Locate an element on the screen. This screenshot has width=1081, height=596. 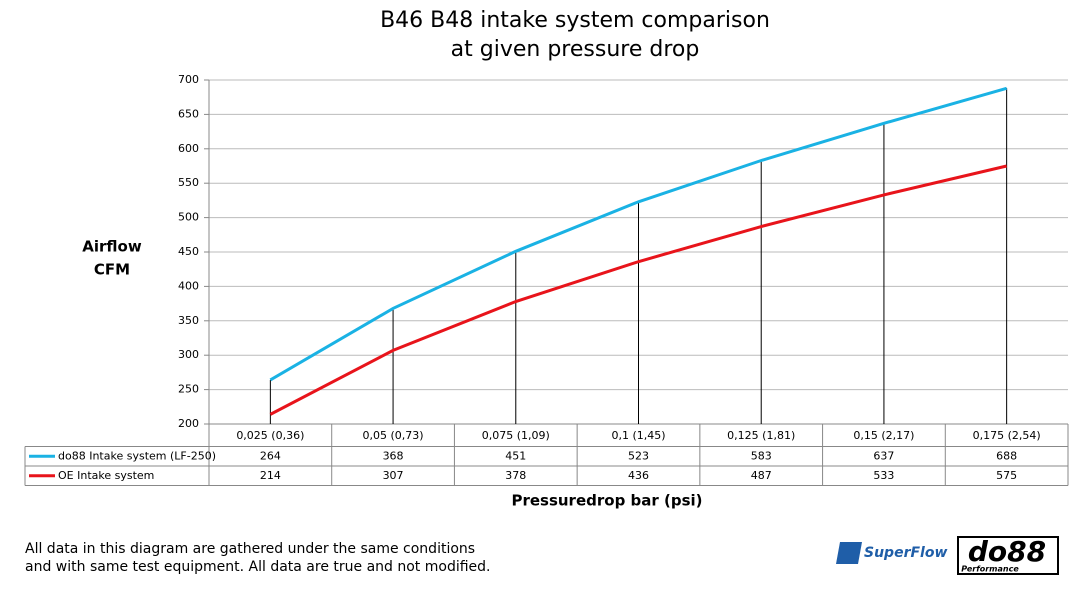
do88-logo: do88 Performance is located at coordinates (1008, 555).